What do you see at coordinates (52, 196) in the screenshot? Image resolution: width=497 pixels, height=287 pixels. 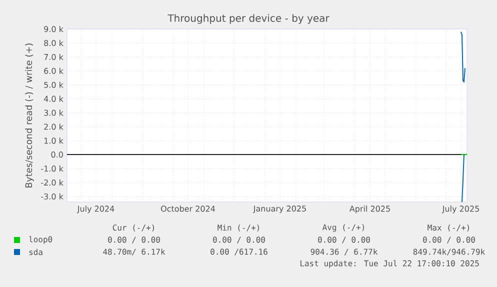 I see `y-tick-label: -3.0 k` at bounding box center [52, 196].